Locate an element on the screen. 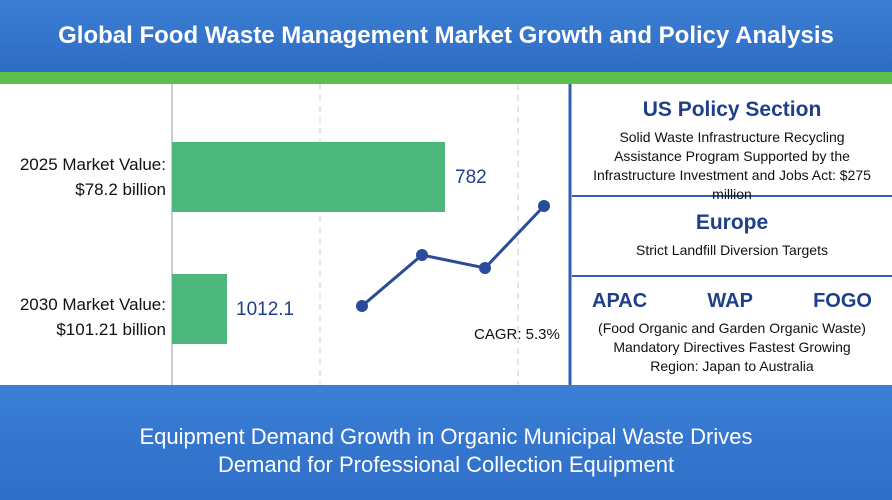 The height and width of the screenshot is (500, 892). section-line: Assistance Program Supported by the is located at coordinates (732, 156).